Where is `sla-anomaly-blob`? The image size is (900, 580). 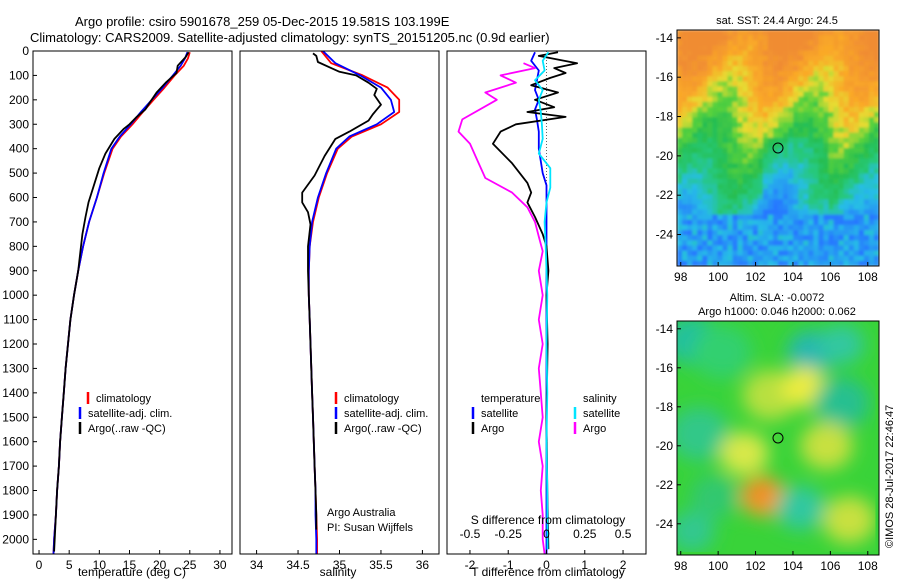
sla-anomaly-blob is located at coordinates (826, 446).